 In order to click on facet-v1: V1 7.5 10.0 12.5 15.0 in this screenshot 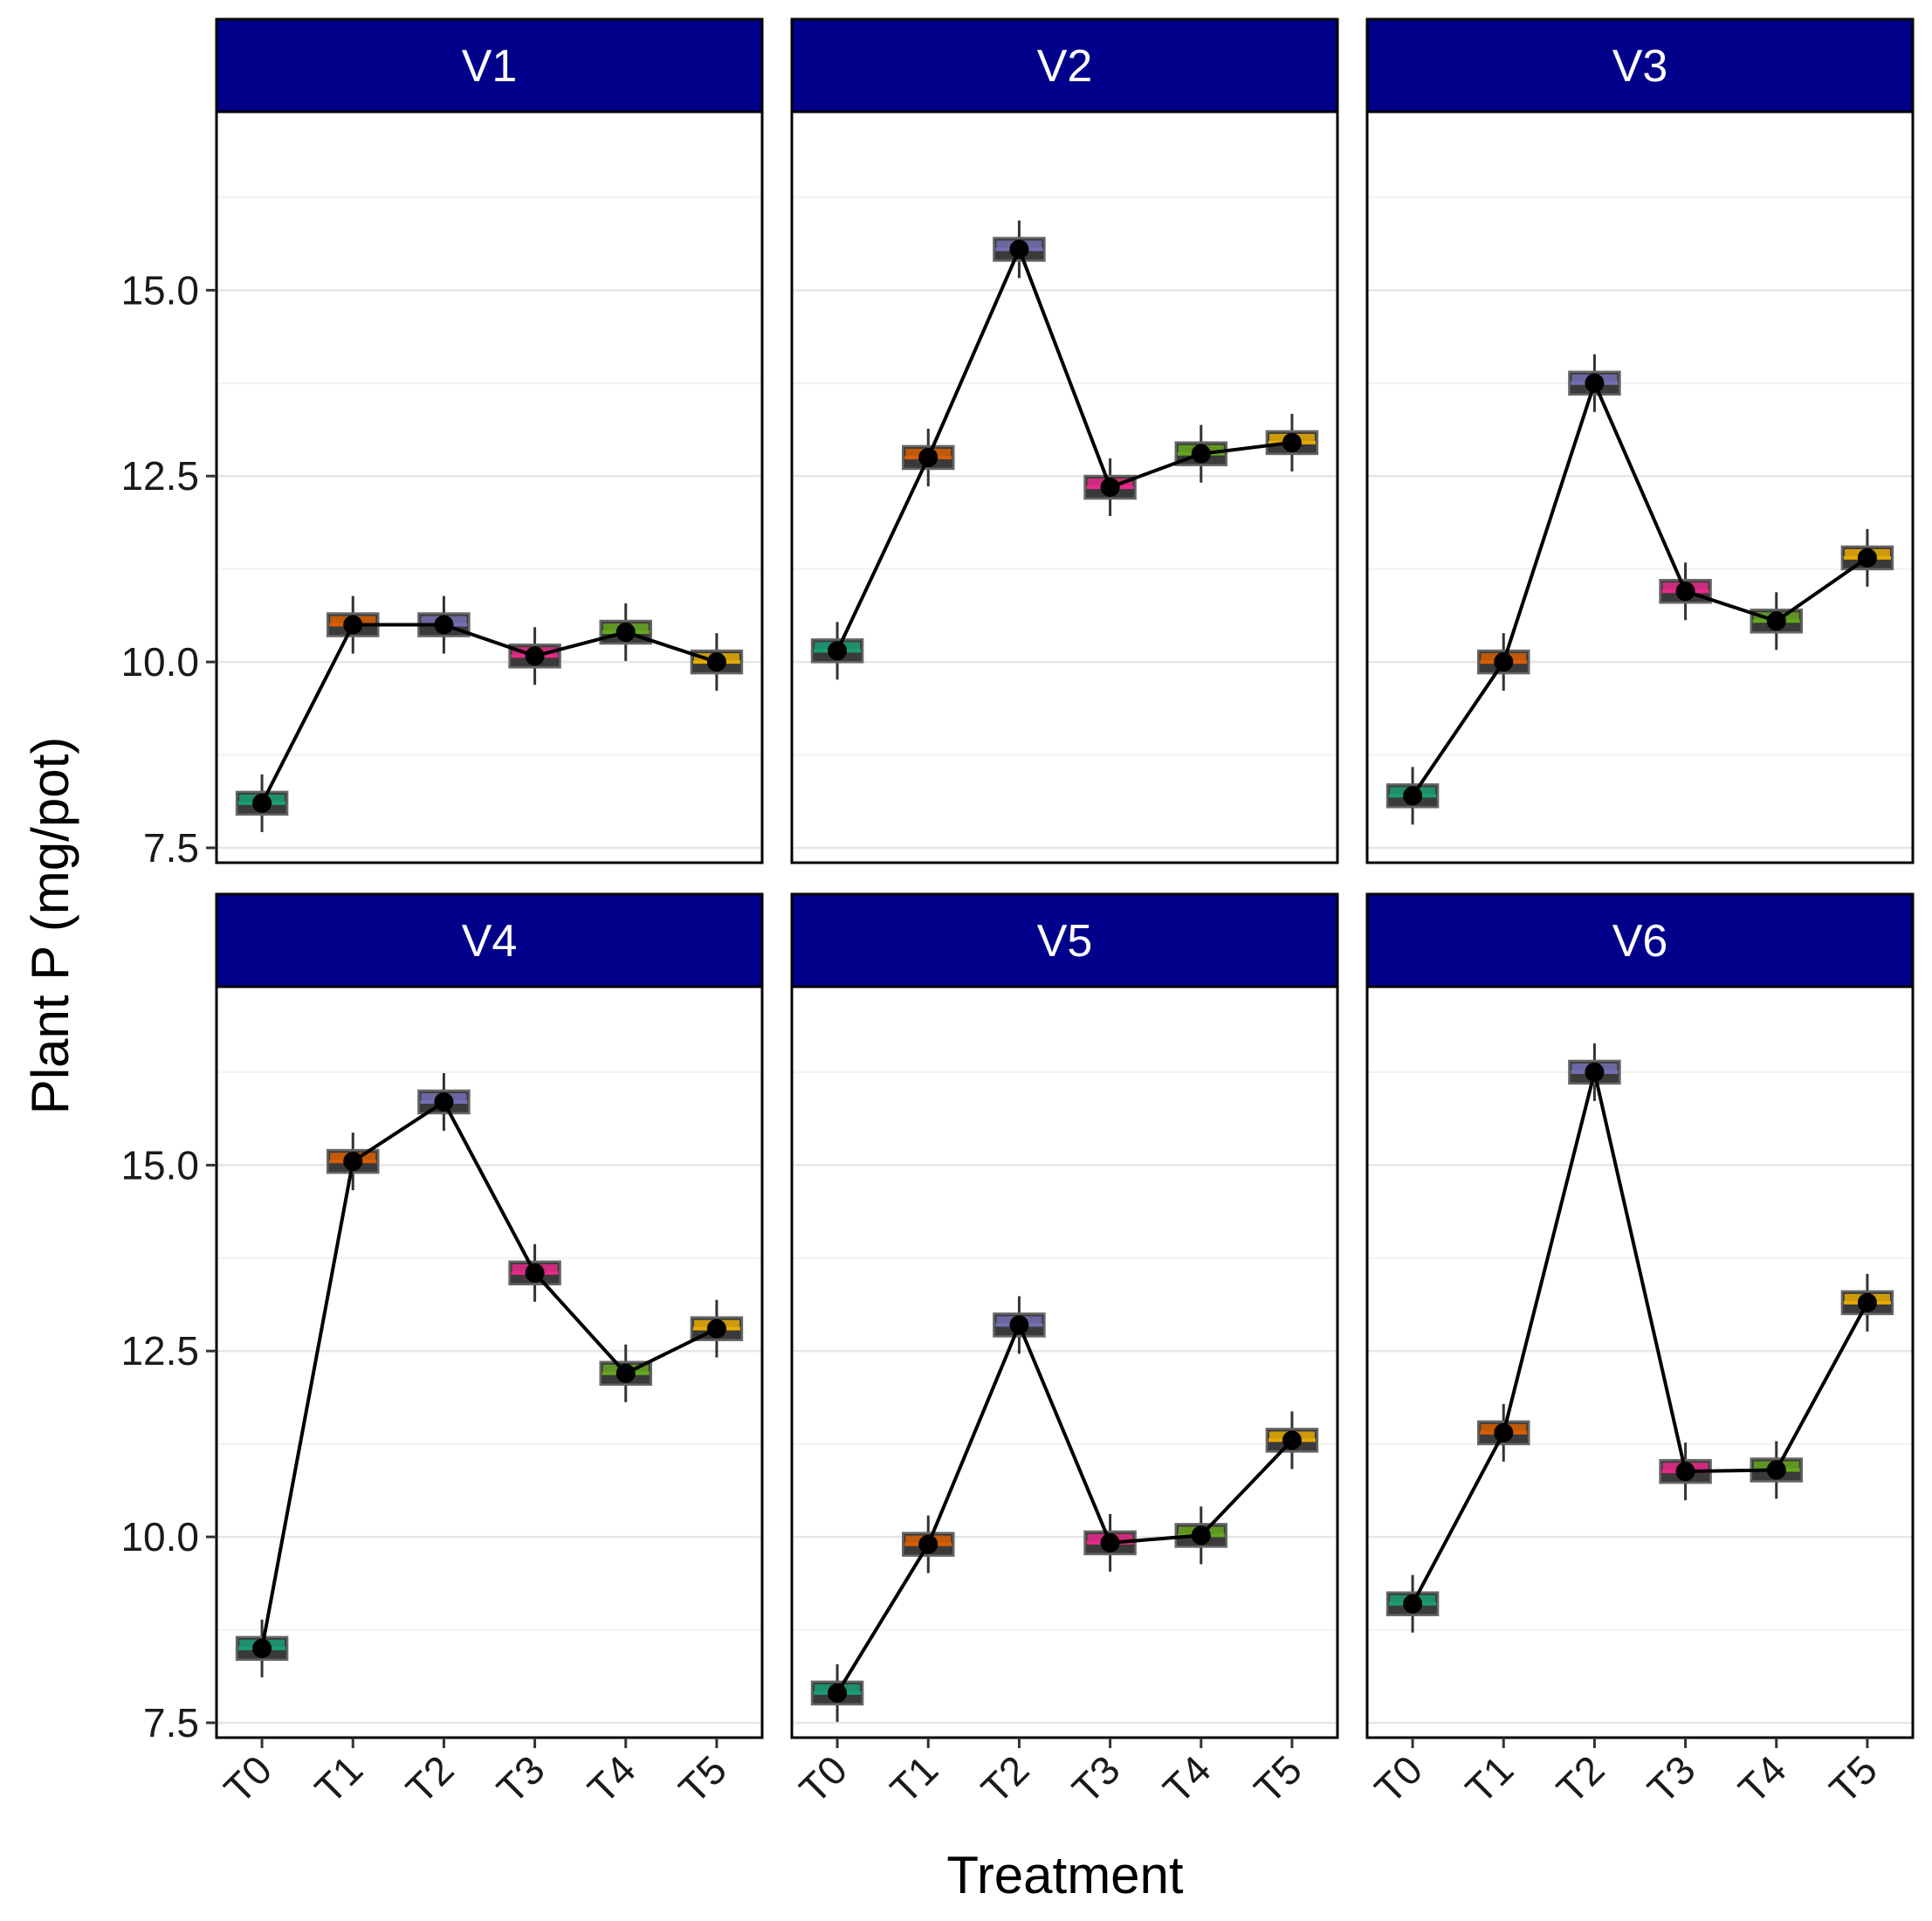, I will do `click(442, 444)`.